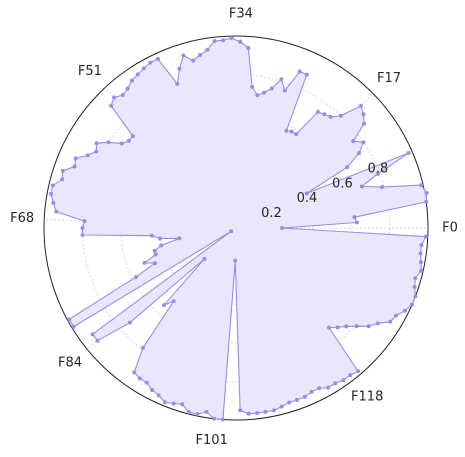  Describe the element at coordinates (324, 191) in the screenshot. I see `ring-label-layer: 0.2 0.4 0.6 0.8` at that location.